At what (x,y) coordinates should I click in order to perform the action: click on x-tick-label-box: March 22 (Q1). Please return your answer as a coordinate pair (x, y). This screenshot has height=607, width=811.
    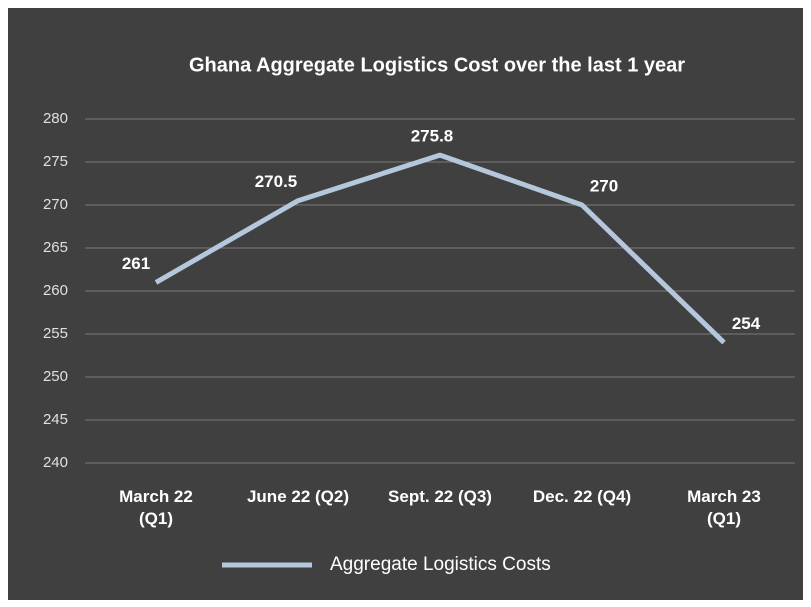
    Looking at the image, I should click on (156, 507).